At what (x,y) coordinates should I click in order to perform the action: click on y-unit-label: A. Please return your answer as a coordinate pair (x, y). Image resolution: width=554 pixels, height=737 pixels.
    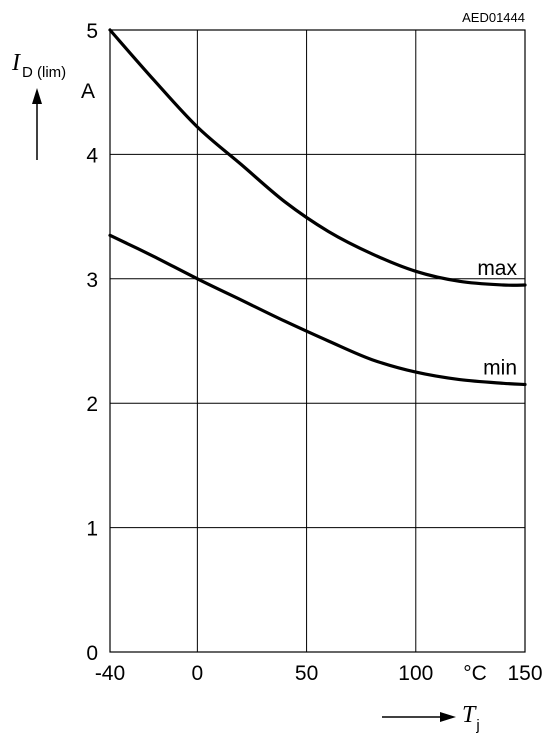
    Looking at the image, I should click on (88, 91).